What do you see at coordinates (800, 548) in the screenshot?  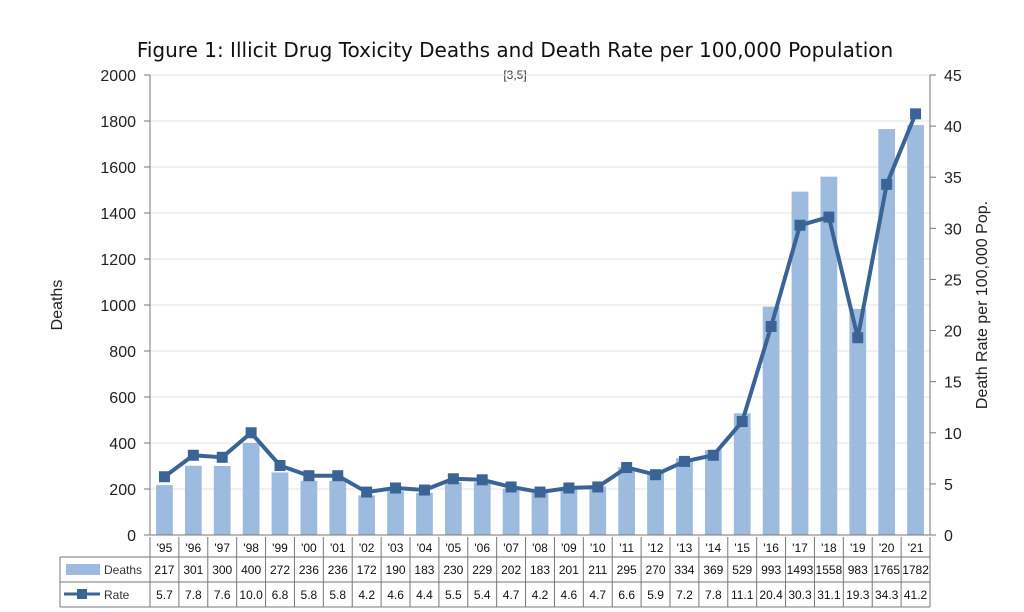 I see `x-tick-label: '17` at bounding box center [800, 548].